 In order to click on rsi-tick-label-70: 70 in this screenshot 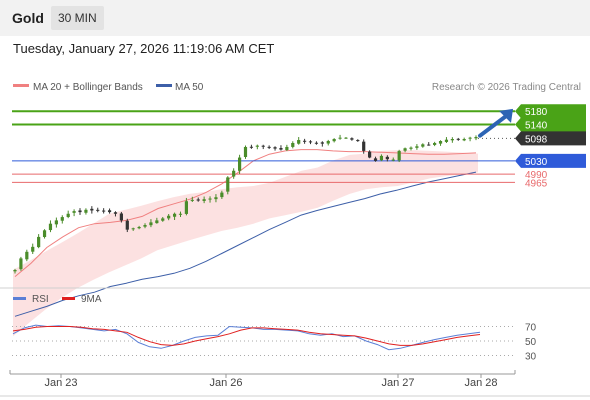, I will do `click(531, 328)`.